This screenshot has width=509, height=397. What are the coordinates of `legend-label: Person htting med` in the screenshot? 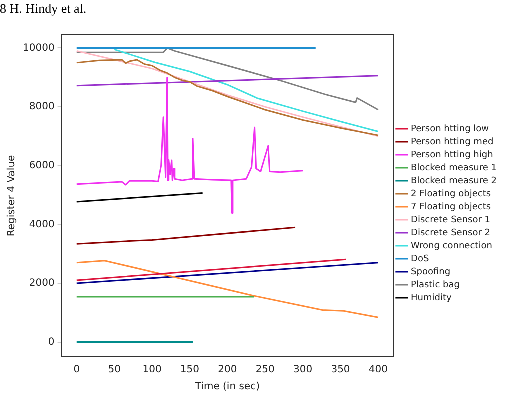 It's located at (452, 142).